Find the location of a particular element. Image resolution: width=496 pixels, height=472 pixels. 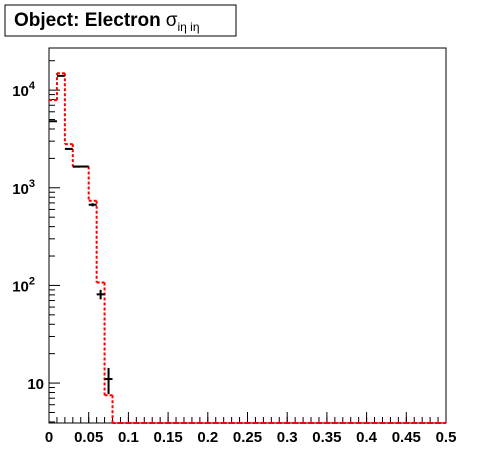

x-tick-label: 0.3 is located at coordinates (287, 437).